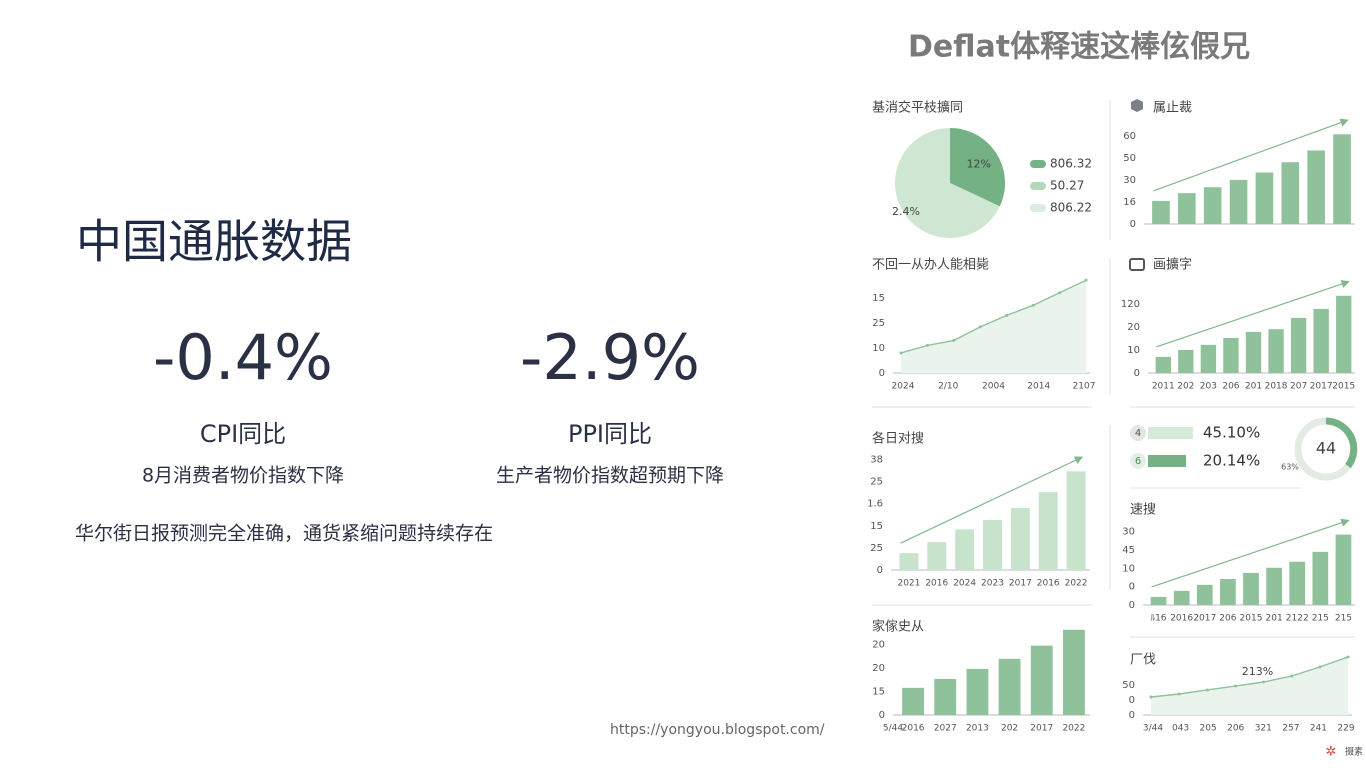 Image resolution: width=1366 pixels, height=768 pixels. What do you see at coordinates (979, 164) in the screenshot?
I see `pie-label: 12%` at bounding box center [979, 164].